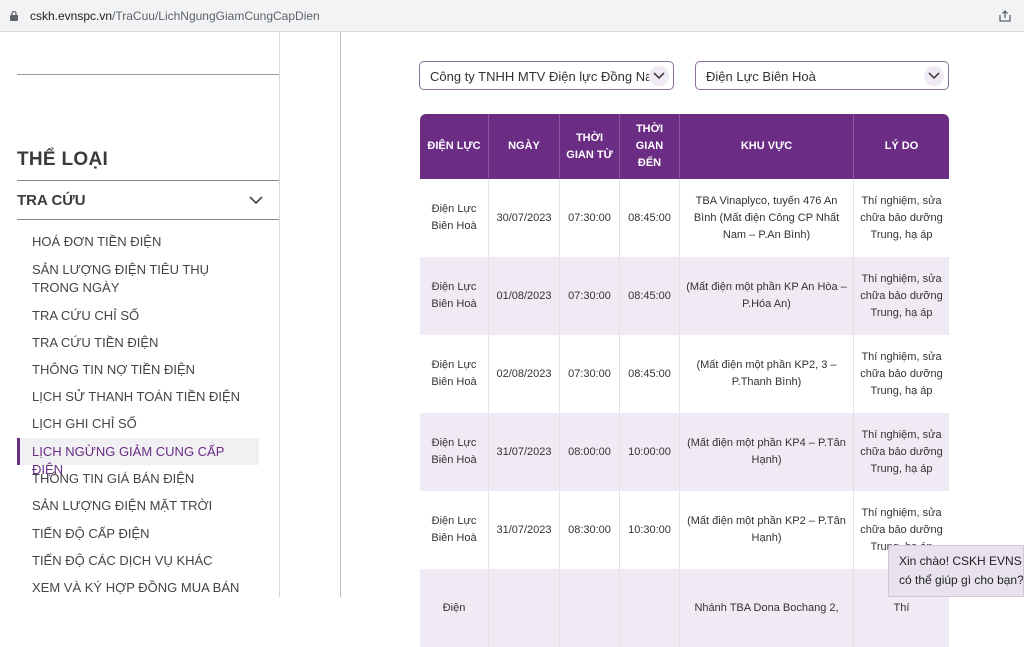 The image size is (1024, 647). Describe the element at coordinates (122, 560) in the screenshot. I see `sidebar-item: TIẾN ĐỘ CÁC DỊCH VỤ KHÁC` at that location.